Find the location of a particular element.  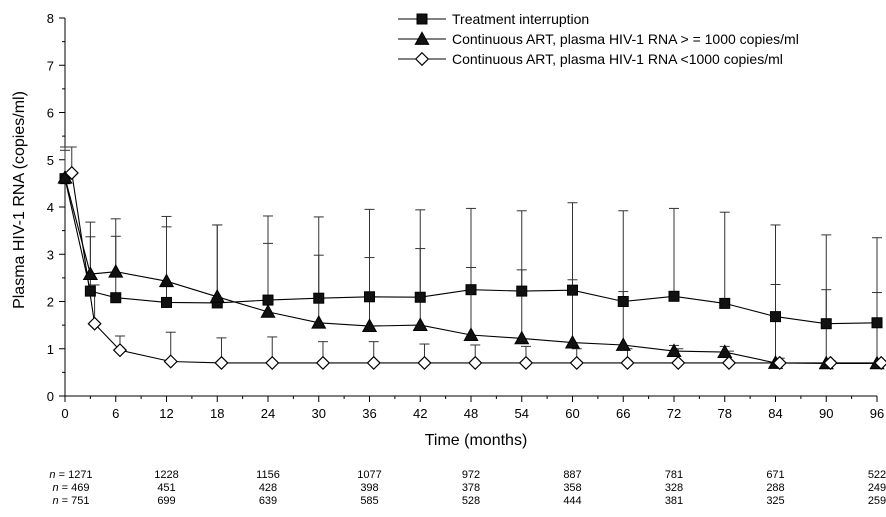

n-count: 781 is located at coordinates (674, 475).